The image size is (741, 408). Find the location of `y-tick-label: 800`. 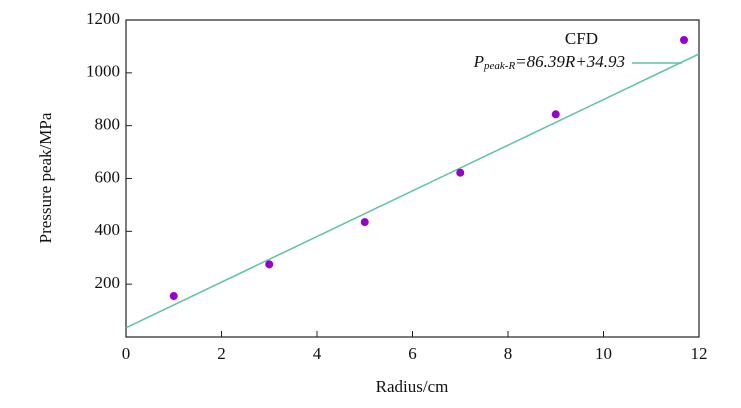

y-tick-label: 800 is located at coordinates (108, 124).